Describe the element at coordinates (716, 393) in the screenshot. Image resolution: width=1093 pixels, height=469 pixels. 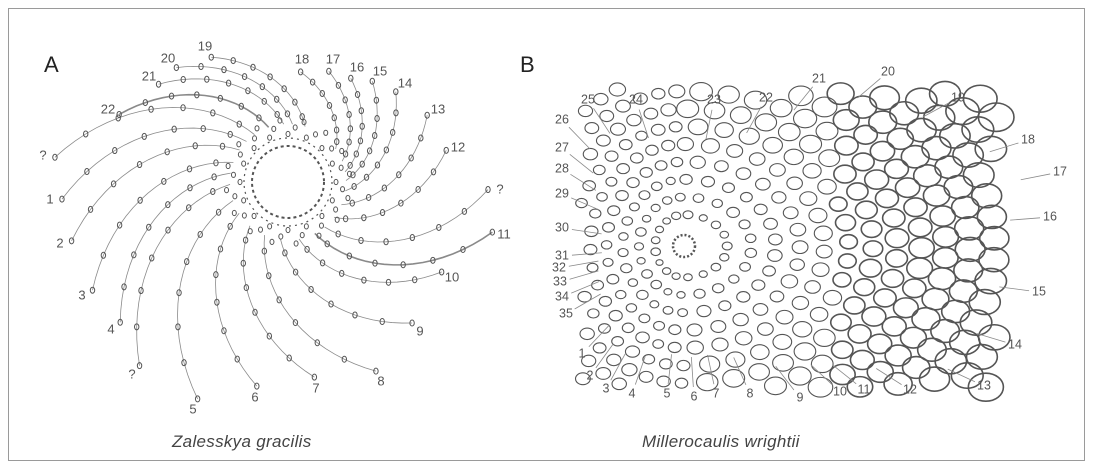
I see `parastichy-label: 7` at that location.